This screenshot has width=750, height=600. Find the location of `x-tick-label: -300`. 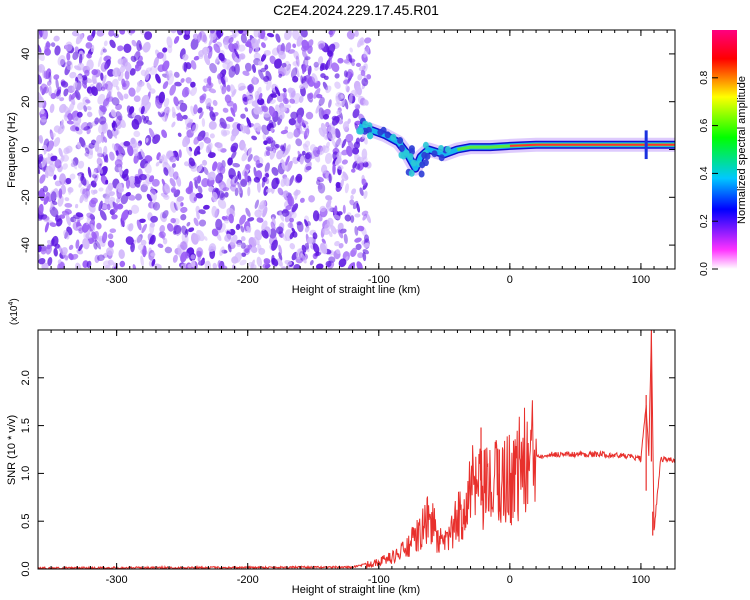

x-tick-label: -300 is located at coordinates (117, 280).